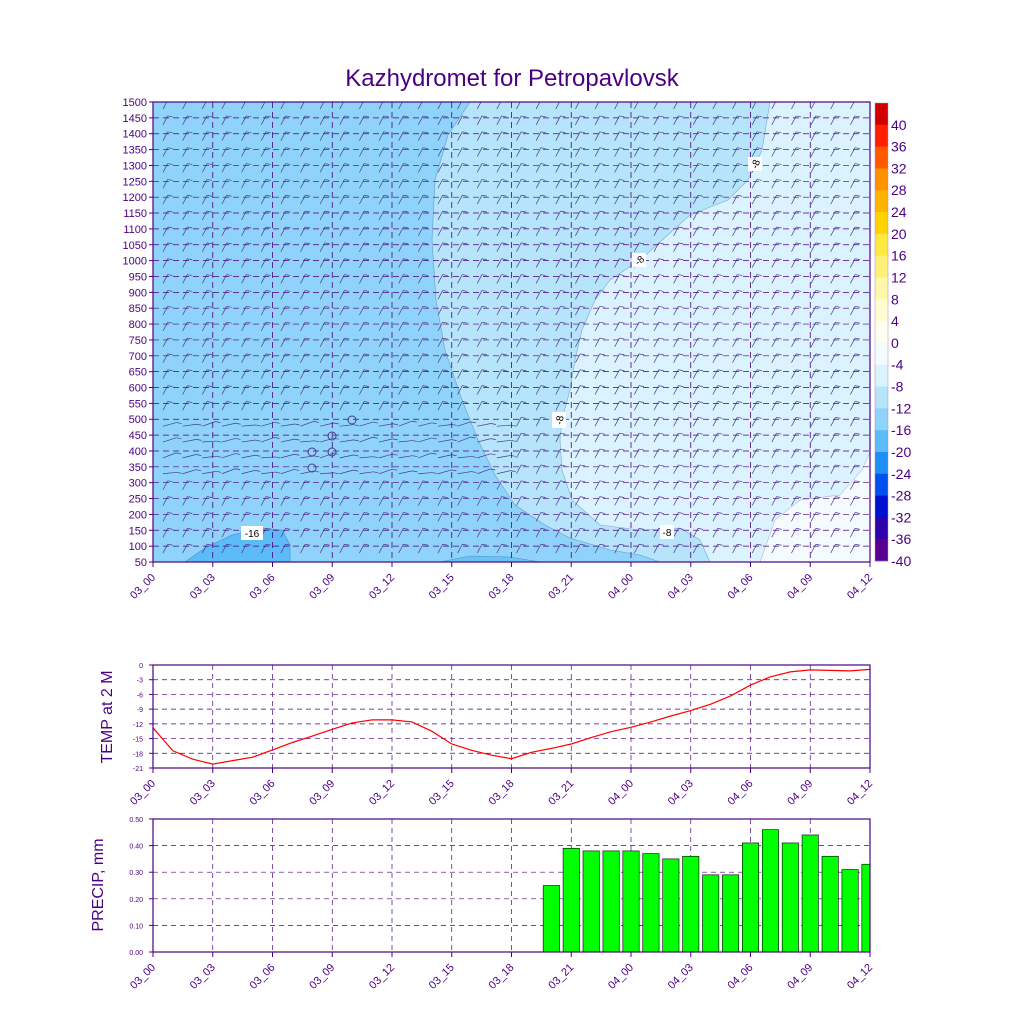 The width and height of the screenshot is (1024, 1024). Describe the element at coordinates (136, 820) in the screenshot. I see `y-tick-label: 0.50` at that location.